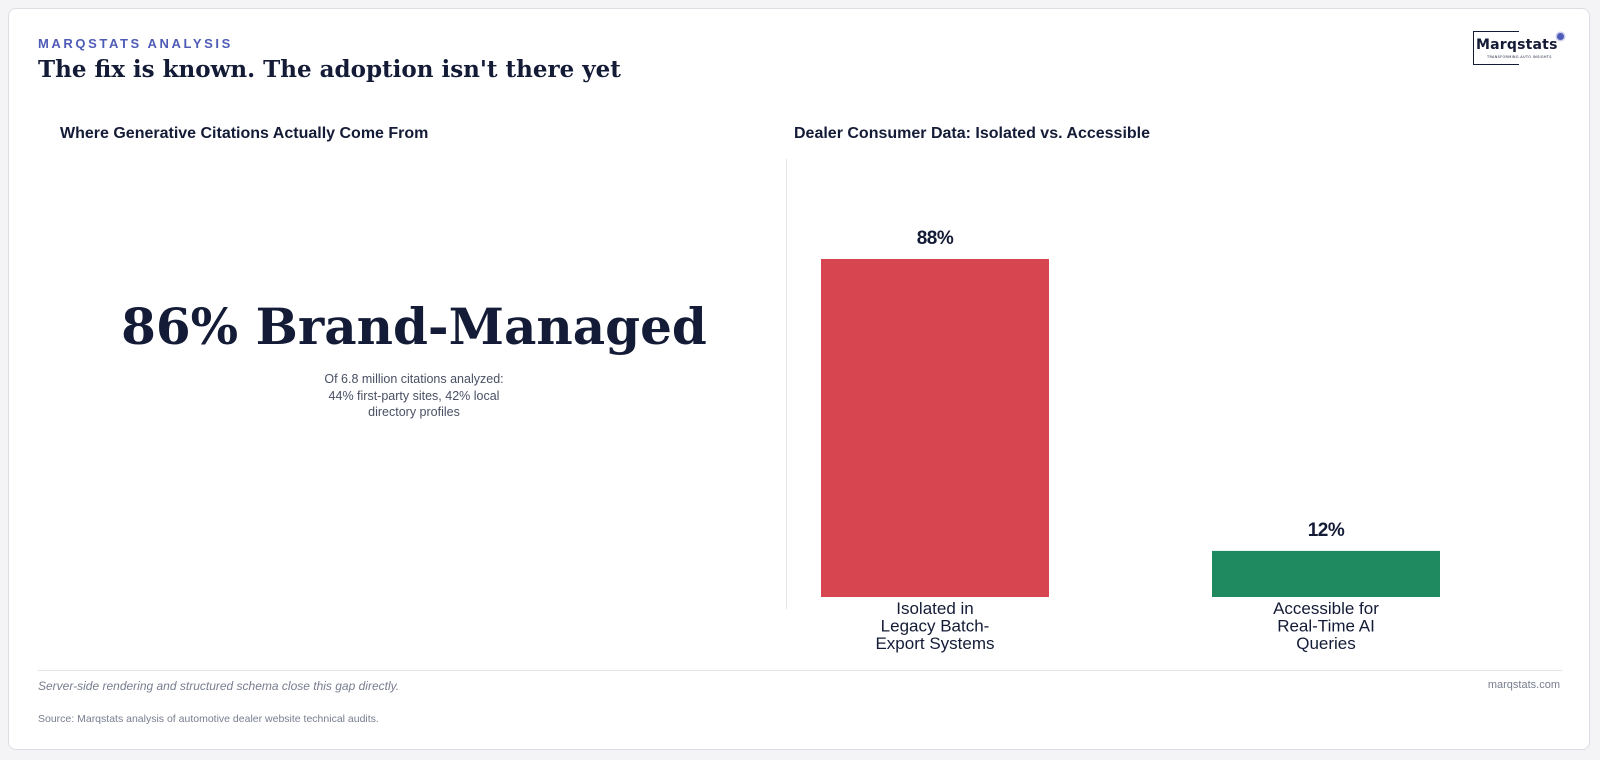  I want to click on bar-value-label-2: 12%, so click(1326, 530).